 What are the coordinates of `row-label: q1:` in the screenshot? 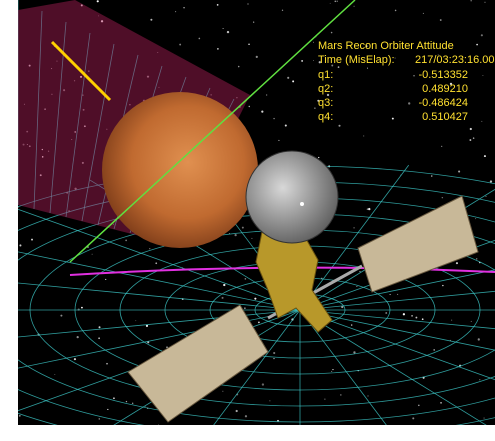 It's located at (325, 75).